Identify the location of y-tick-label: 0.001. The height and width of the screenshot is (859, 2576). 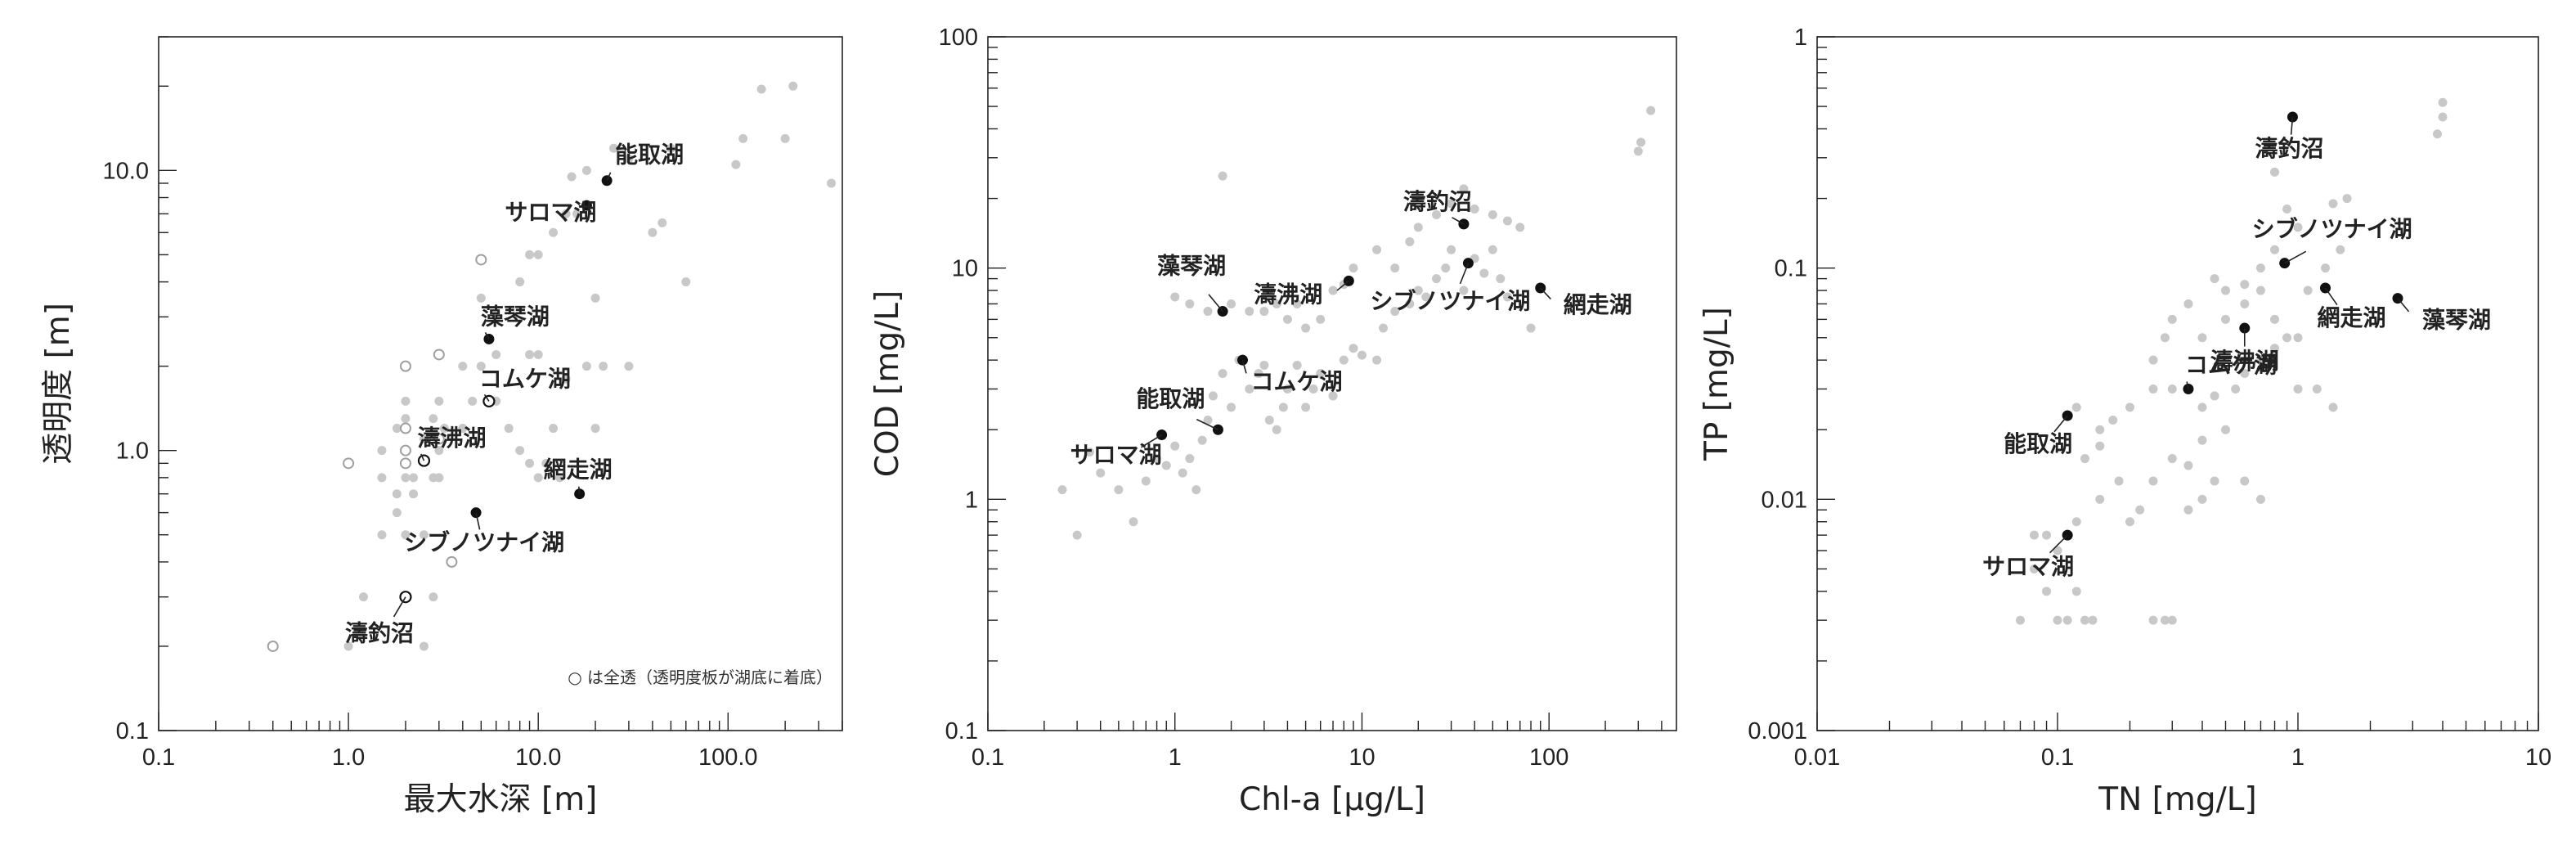
(1778, 731).